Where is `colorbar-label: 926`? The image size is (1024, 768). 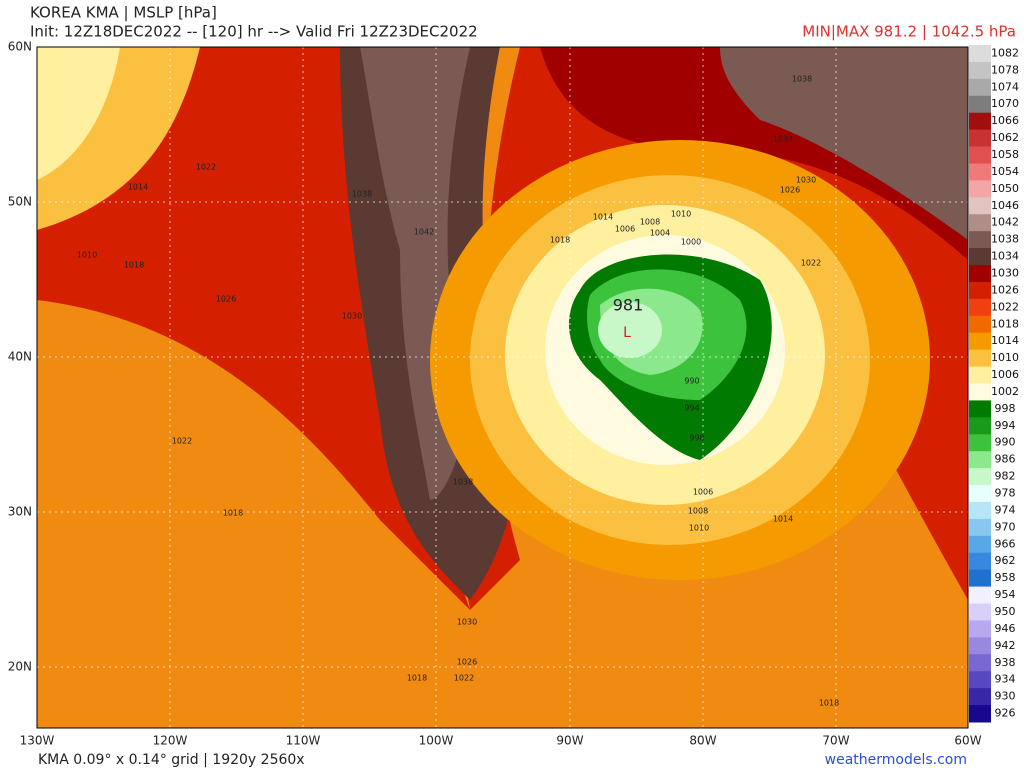 colorbar-label: 926 is located at coordinates (1005, 713).